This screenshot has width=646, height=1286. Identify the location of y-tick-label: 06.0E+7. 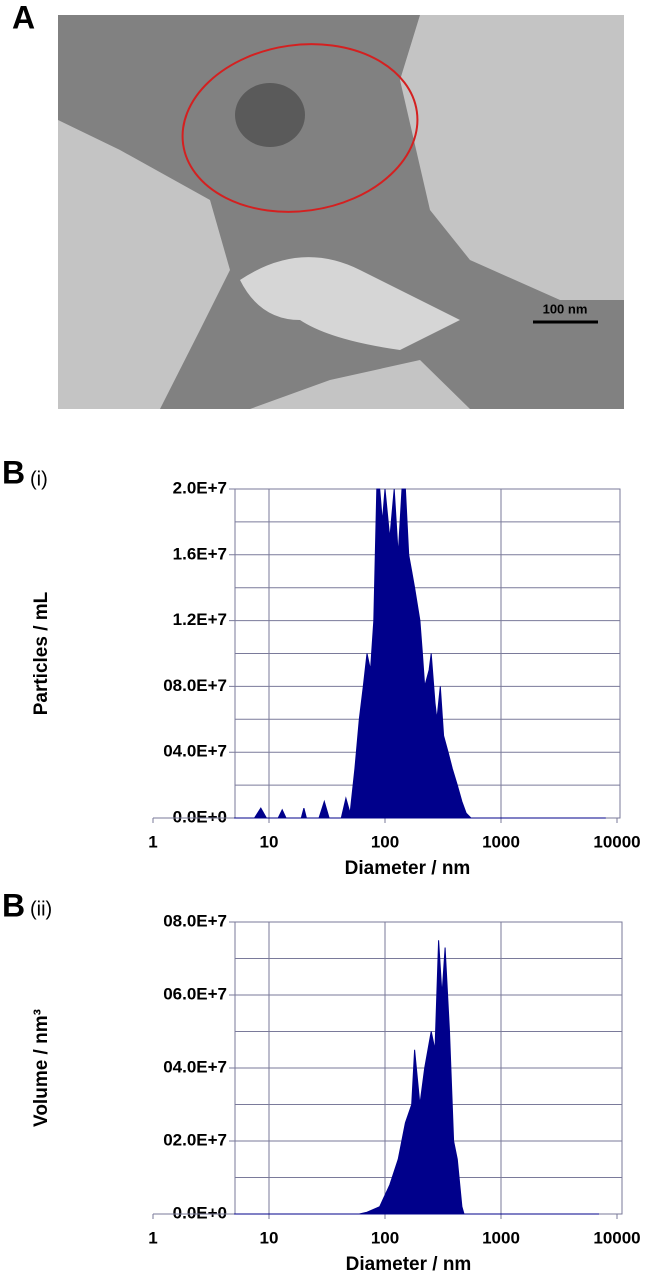
(195, 993).